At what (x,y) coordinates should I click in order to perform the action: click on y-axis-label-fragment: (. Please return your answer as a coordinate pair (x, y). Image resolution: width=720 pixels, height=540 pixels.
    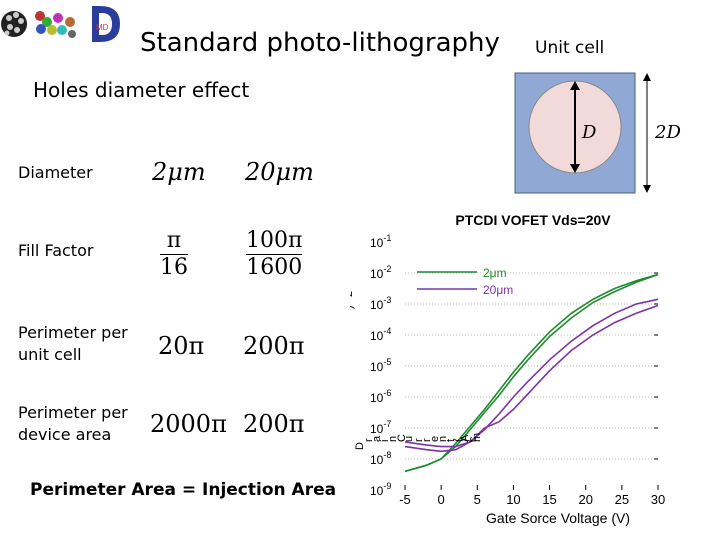
    Looking at the image, I should click on (459, 440).